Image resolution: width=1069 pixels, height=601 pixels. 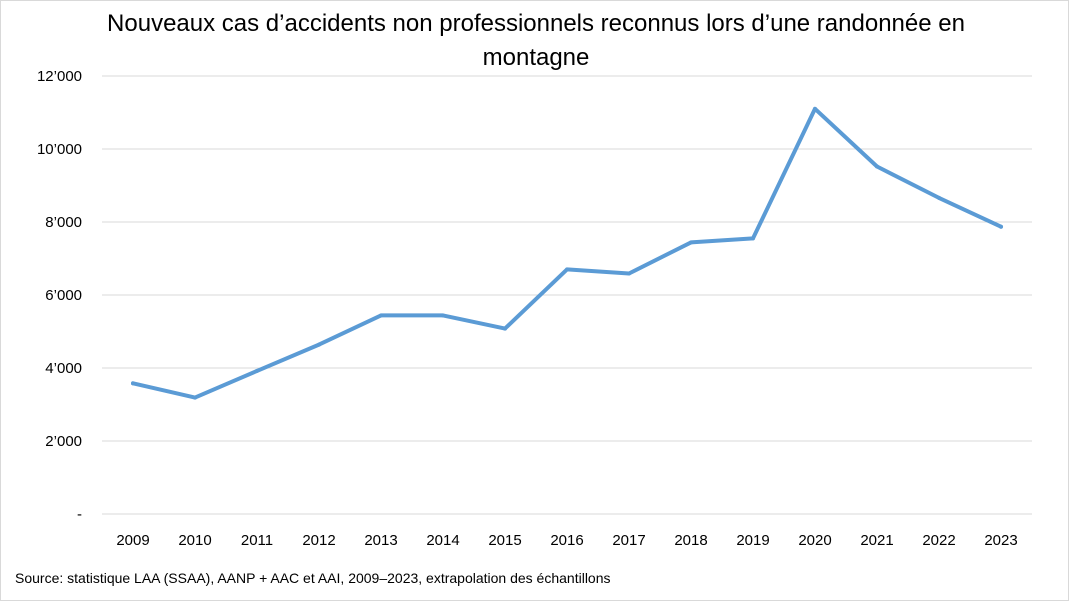 What do you see at coordinates (63, 295) in the screenshot?
I see `y-tick-label: 6’000` at bounding box center [63, 295].